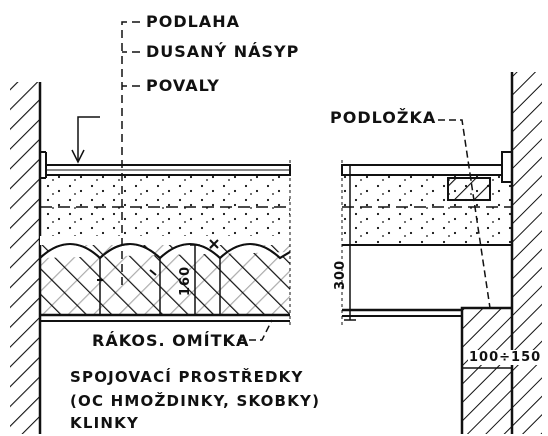  What do you see at coordinates (185, 280) in the screenshot?
I see `dimension-beam-depth: 160` at bounding box center [185, 280].